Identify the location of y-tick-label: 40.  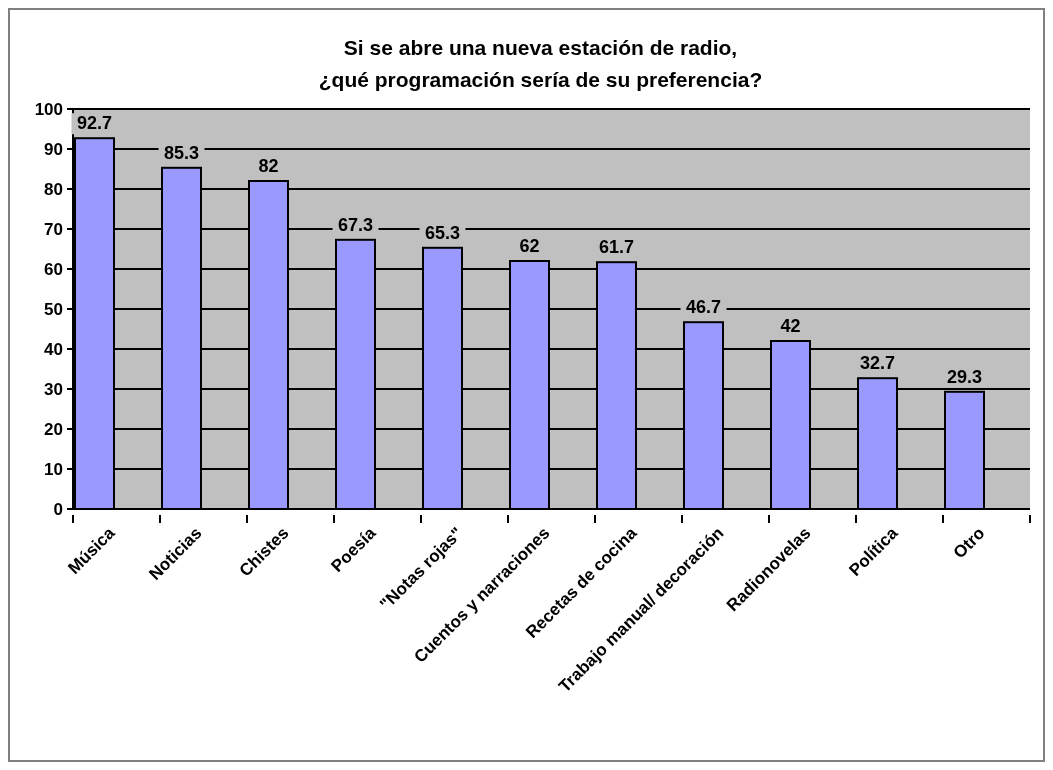
(53, 350).